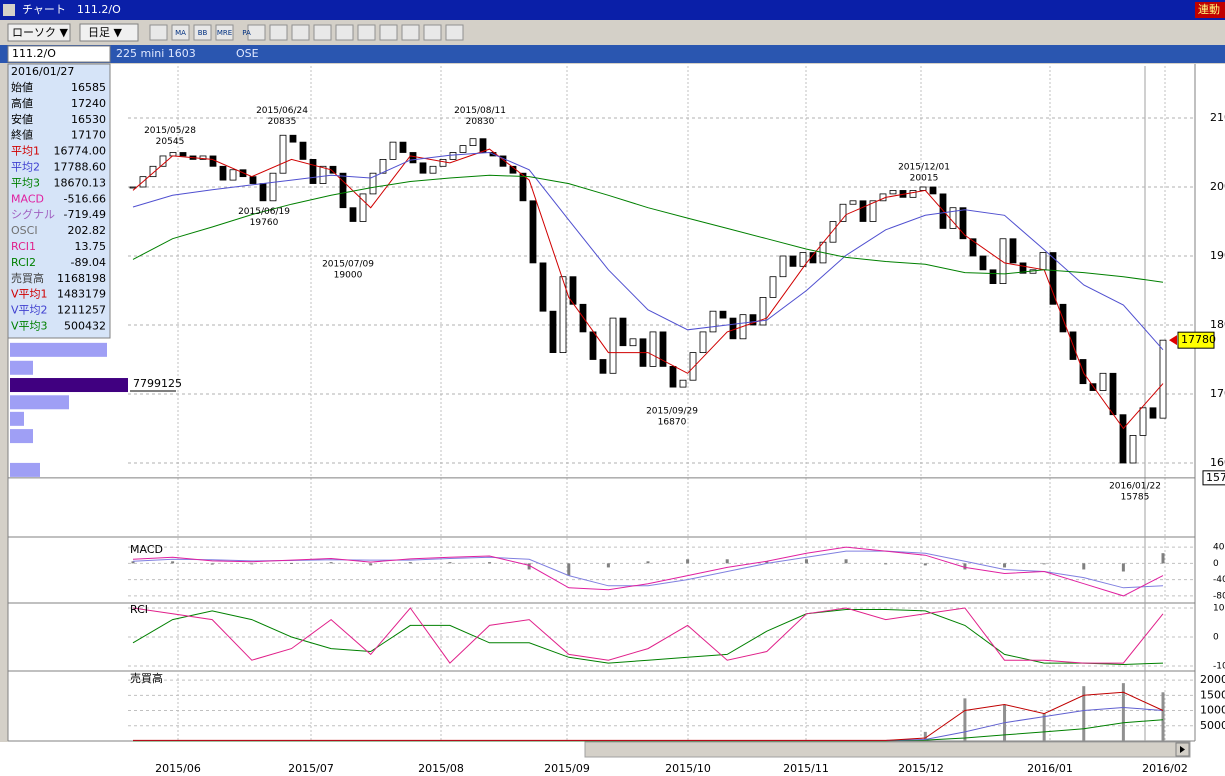 Image resolution: width=1225 pixels, height=776 pixels. Describe the element at coordinates (105, 32) in the screenshot. I see `period-text: 日足 ▼` at that location.